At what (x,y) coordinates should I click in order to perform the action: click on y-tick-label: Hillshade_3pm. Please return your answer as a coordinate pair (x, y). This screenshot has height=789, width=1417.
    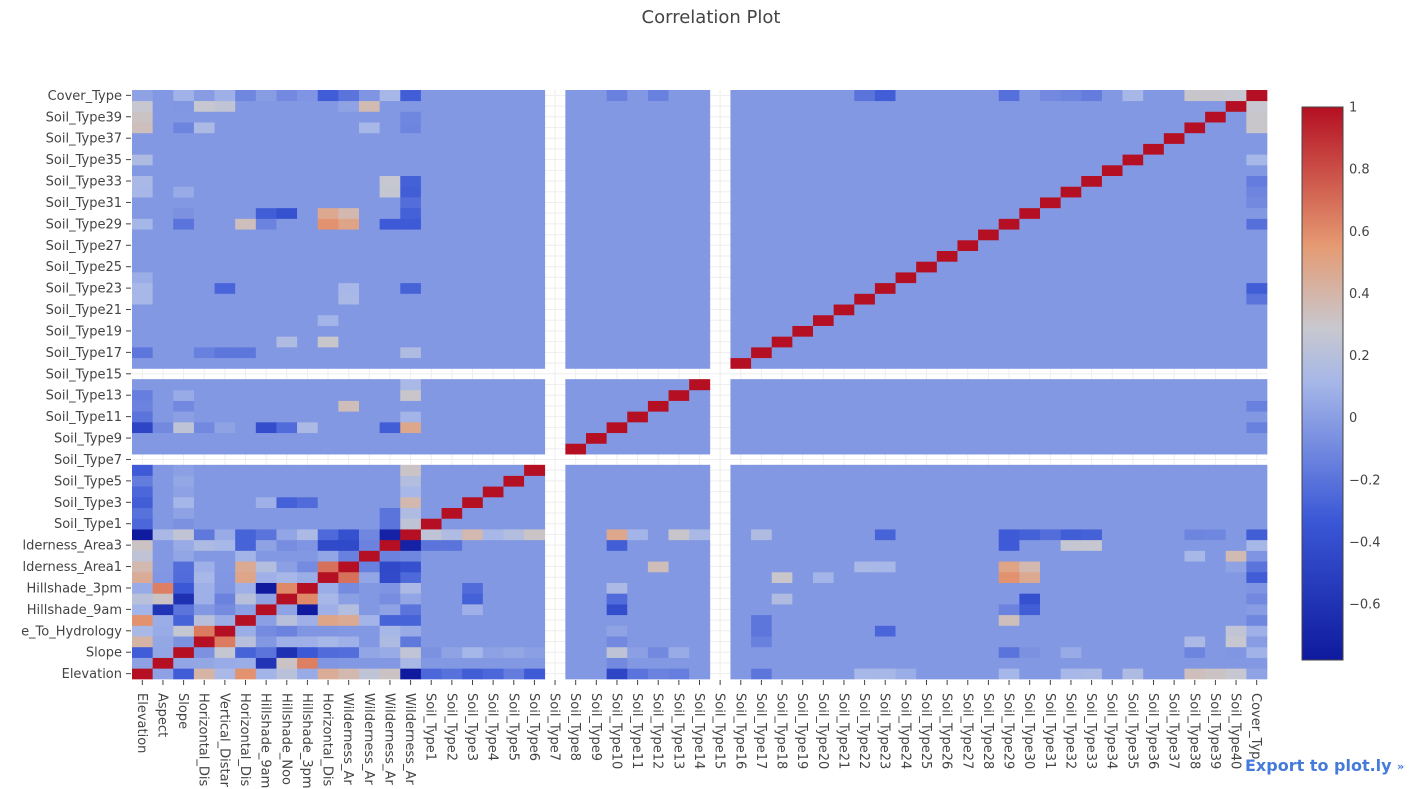
    Looking at the image, I should click on (74, 588).